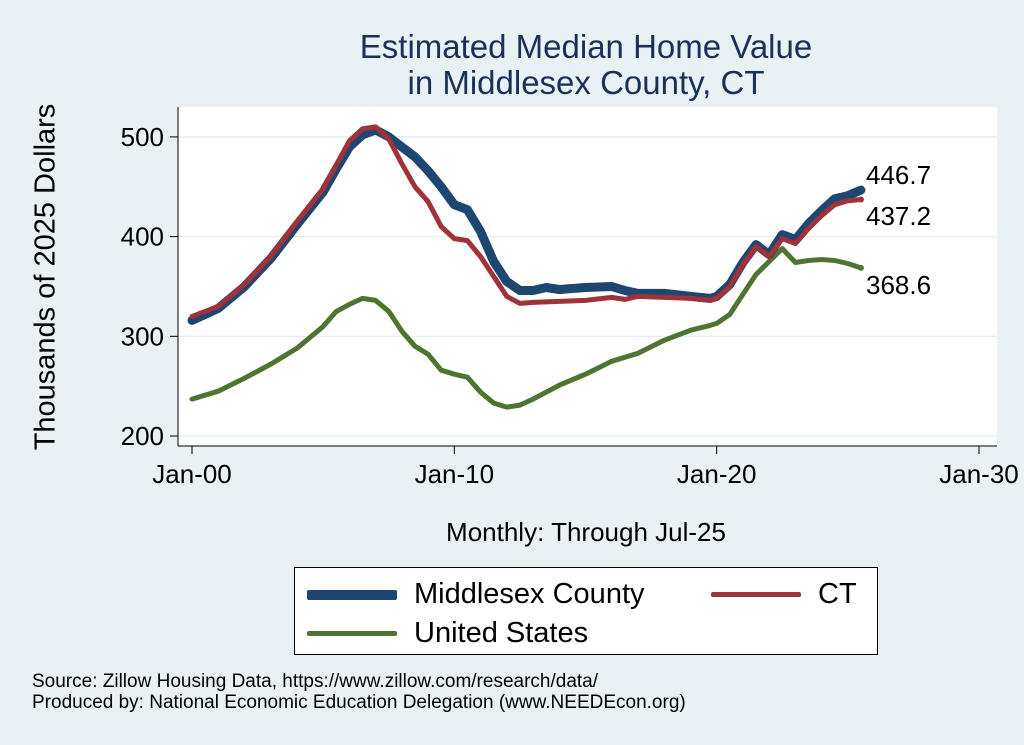 The height and width of the screenshot is (745, 1024). I want to click on legend-swatch-us, so click(352, 633).